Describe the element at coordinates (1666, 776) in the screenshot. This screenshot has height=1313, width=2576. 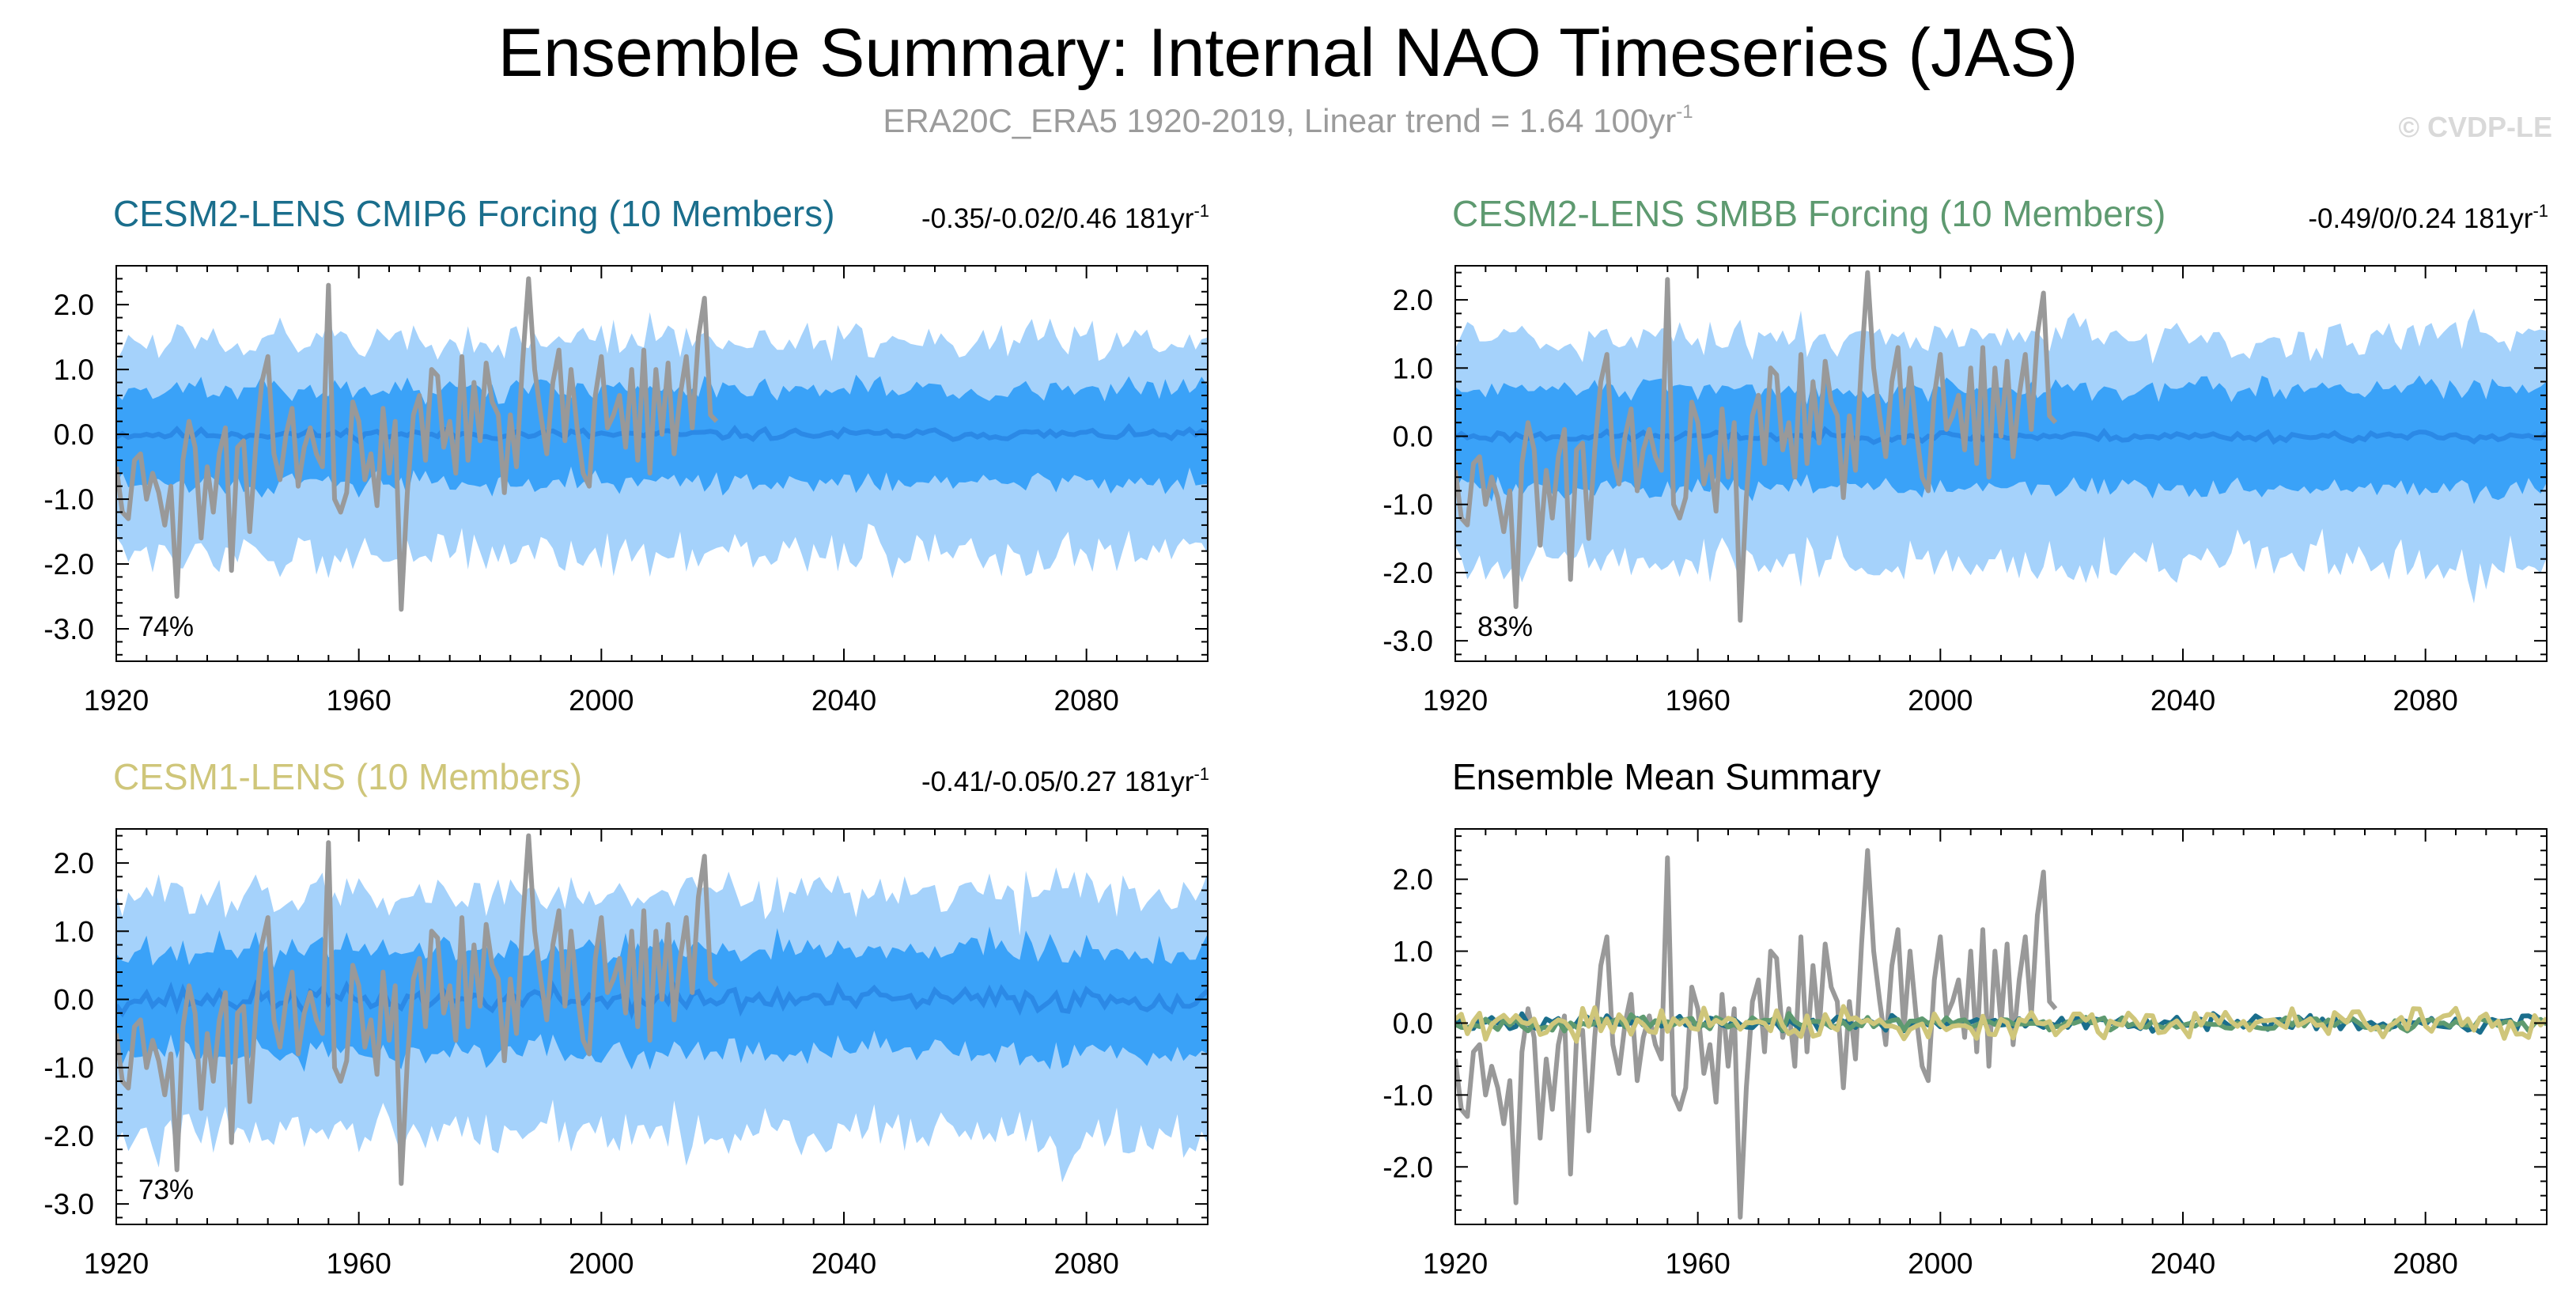
I see `panel-title: Ensemble Mean Summary` at that location.